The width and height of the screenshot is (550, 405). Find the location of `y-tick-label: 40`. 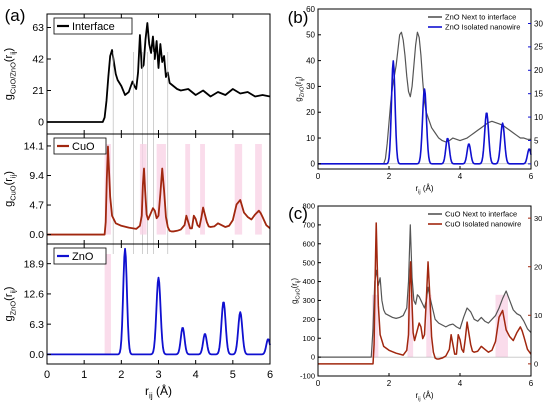

y-tick-label: 40 is located at coordinates (310, 60).